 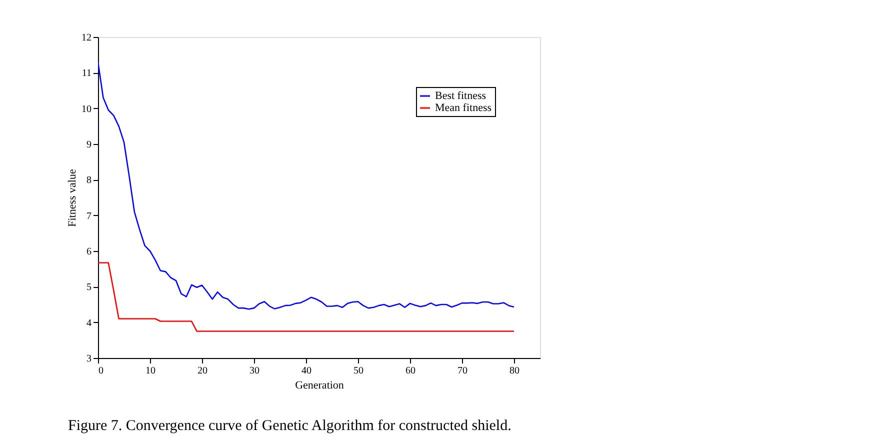 What do you see at coordinates (515, 371) in the screenshot?
I see `x-tick-label: 80` at bounding box center [515, 371].